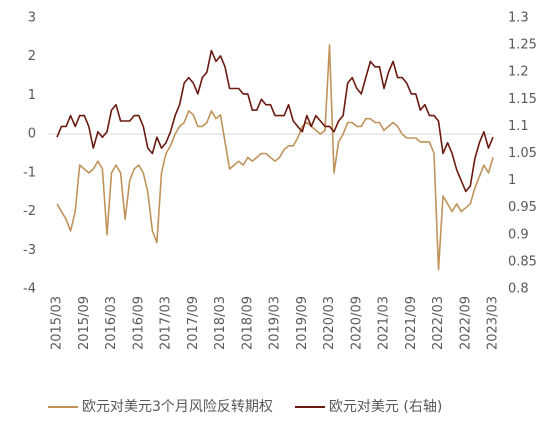 This screenshot has height=426, width=550. I want to click on x-tick-label: 2017/09, so click(193, 323).